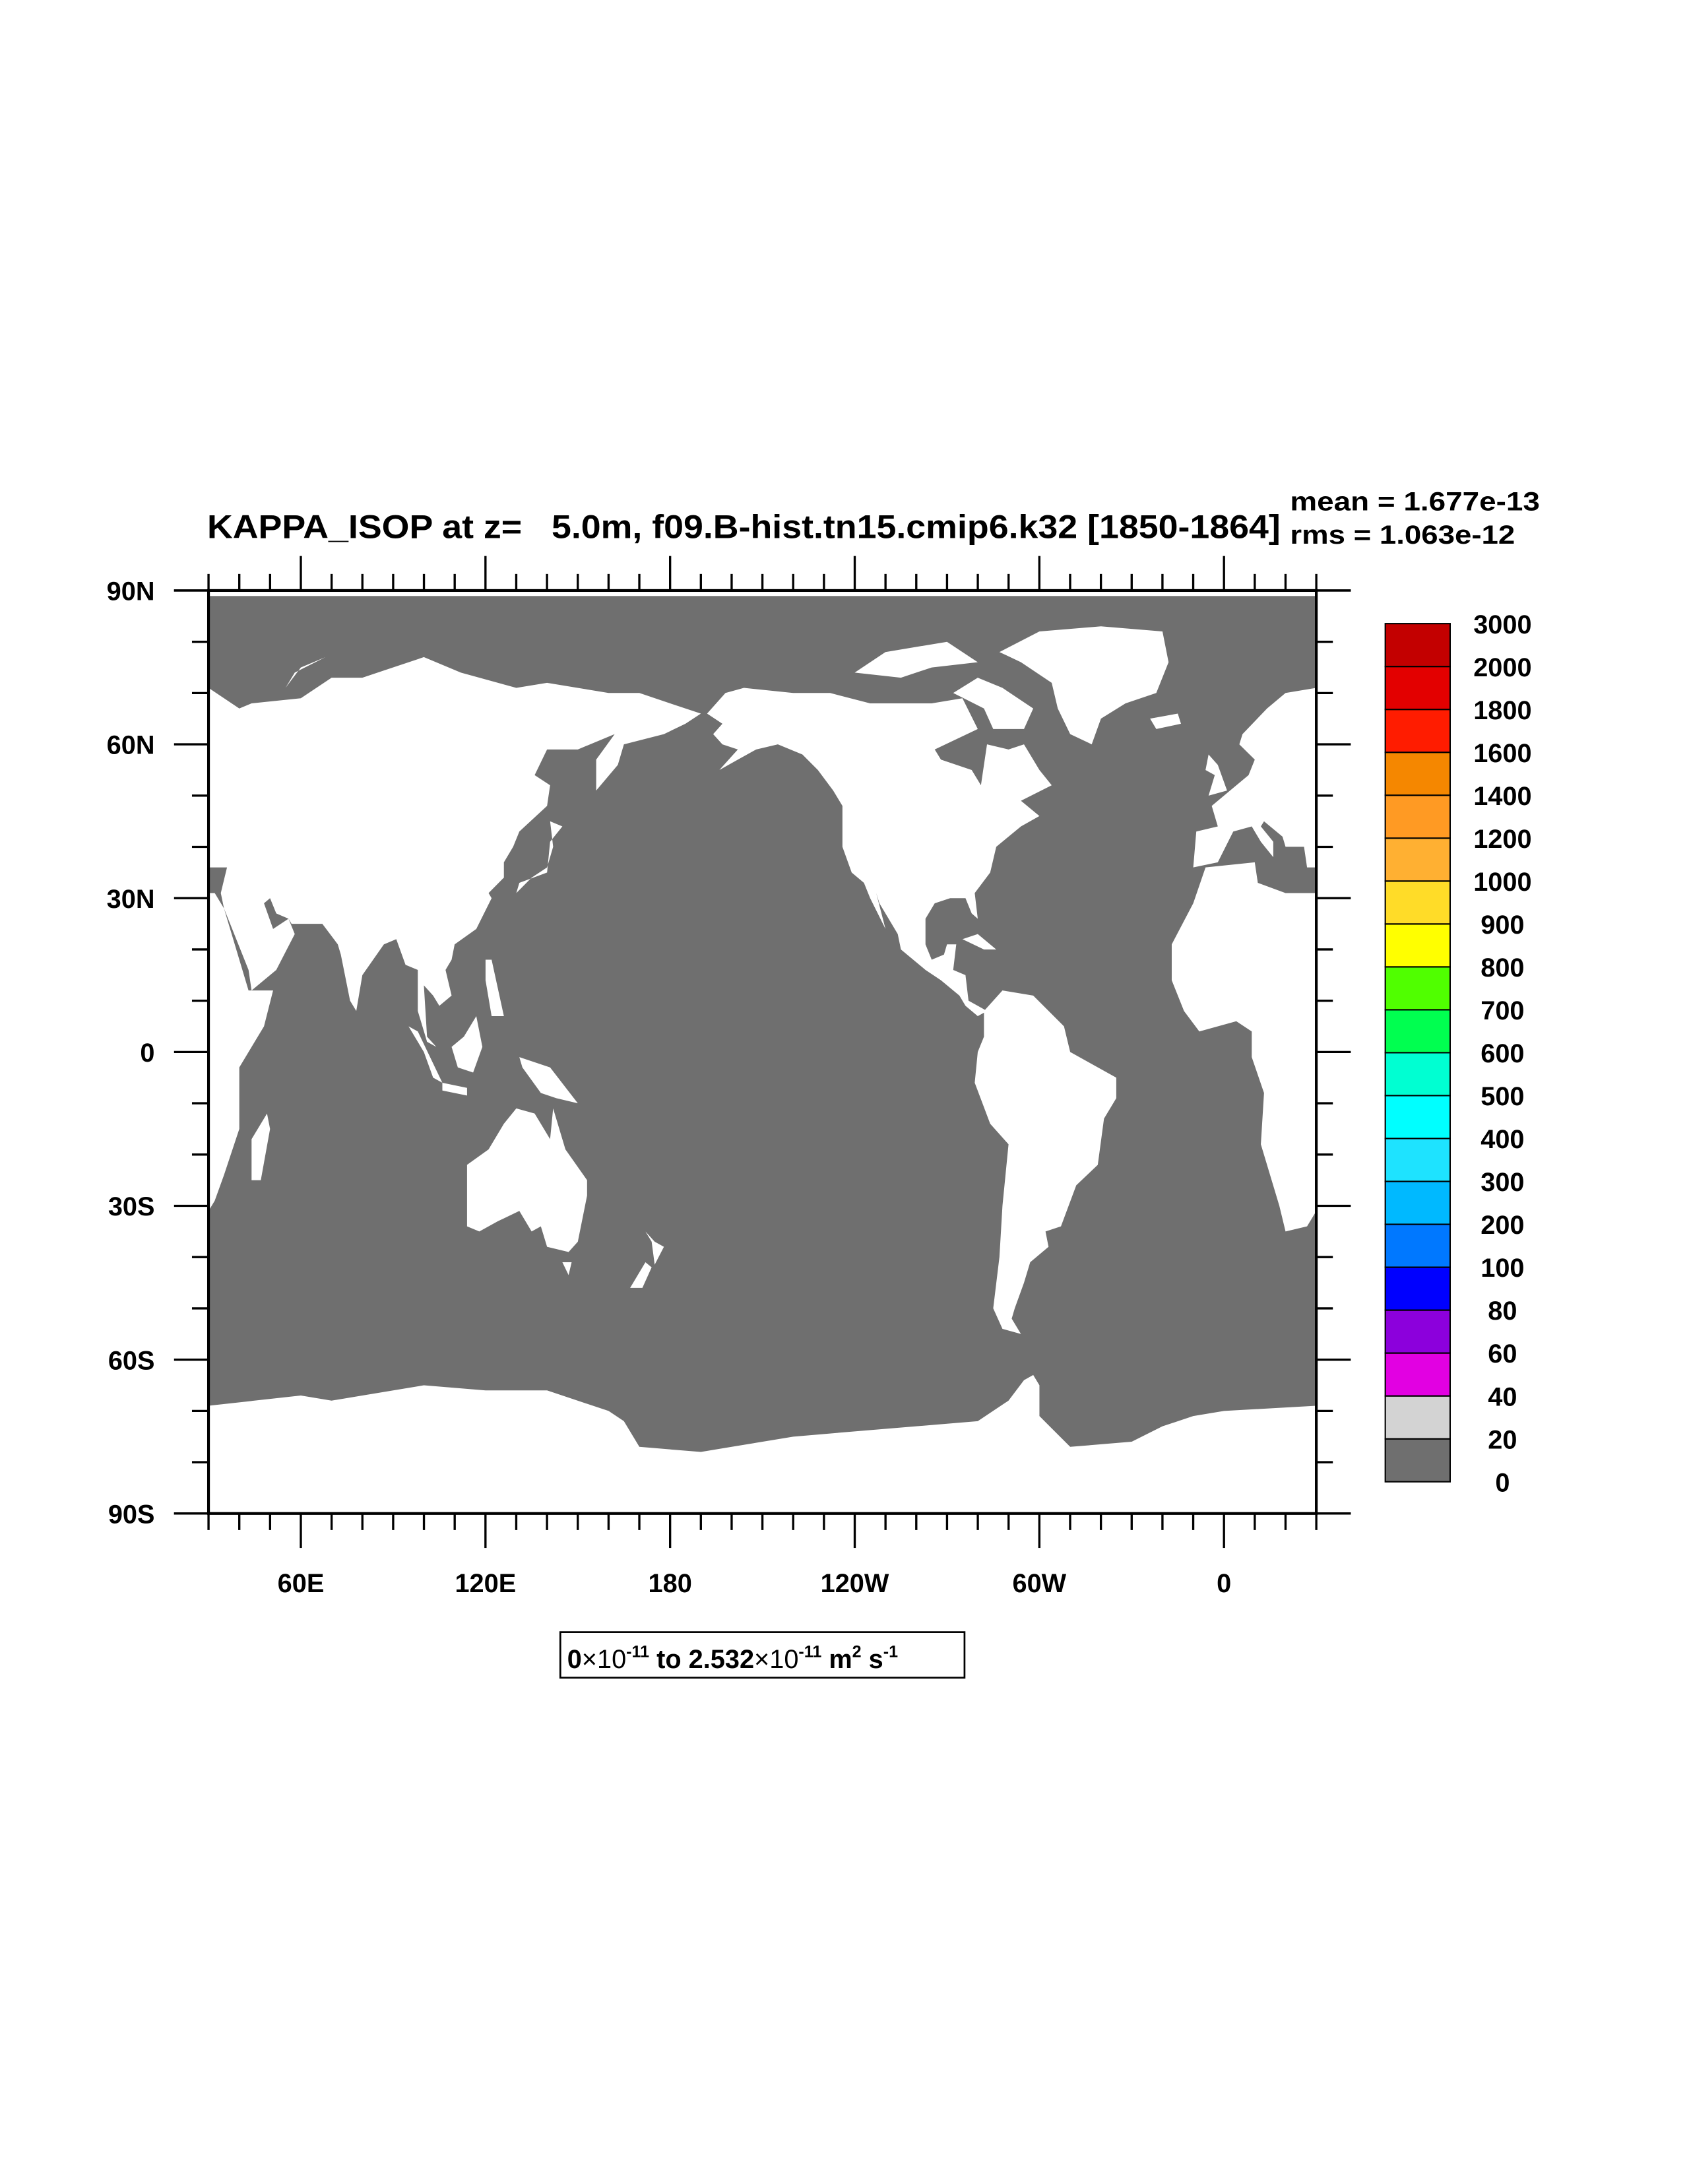  I want to click on colorbar-label: 300, so click(1502, 1182).